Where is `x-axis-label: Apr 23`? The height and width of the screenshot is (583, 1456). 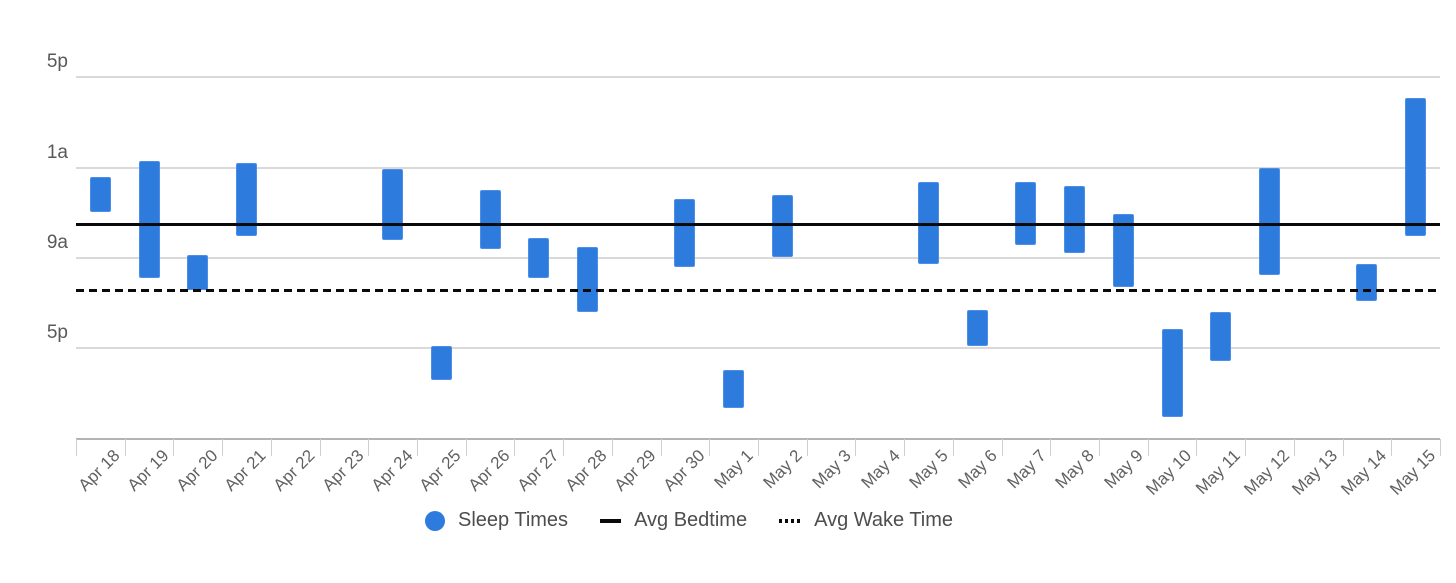 x-axis-label: Apr 23 is located at coordinates (343, 470).